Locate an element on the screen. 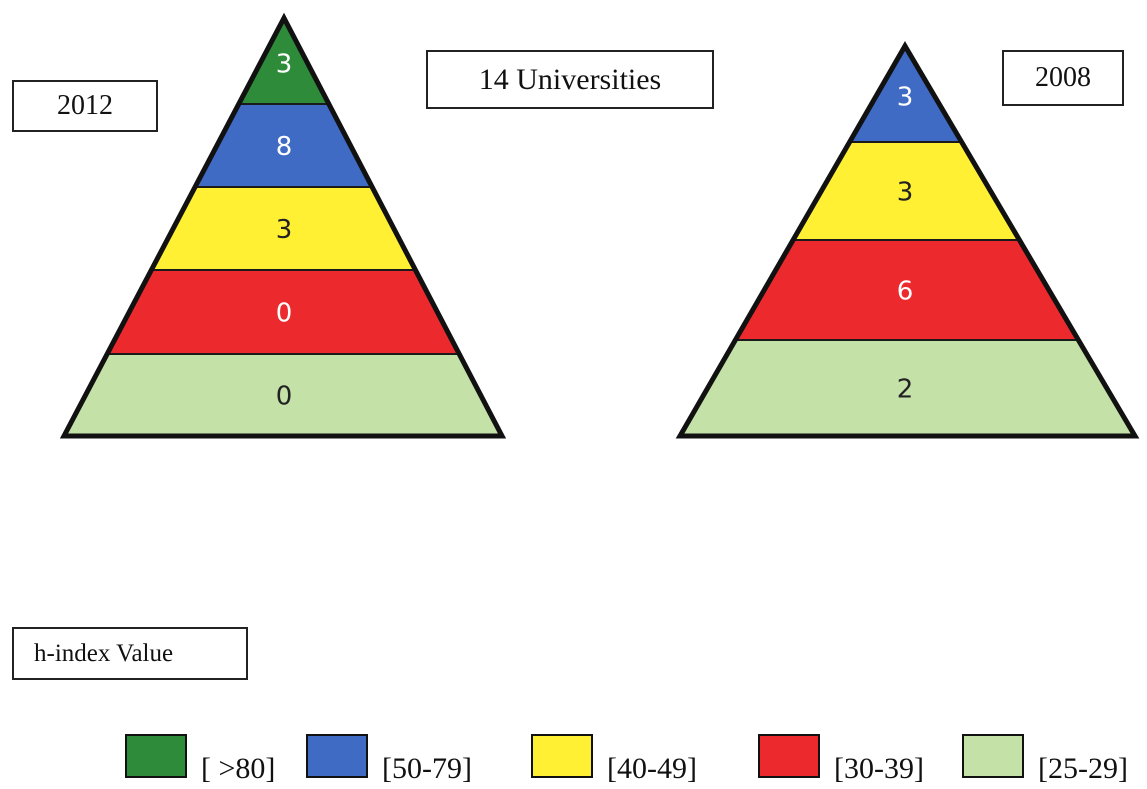 The width and height of the screenshot is (1147, 789). legend: [ >80] [50-79] [40-49] [30-39] [25-29] is located at coordinates (573, 759).